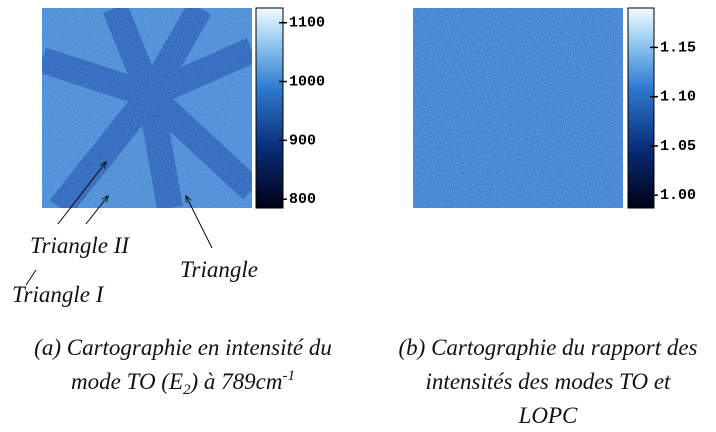  Describe the element at coordinates (219, 269) in the screenshot. I see `annotation: Triangle` at that location.